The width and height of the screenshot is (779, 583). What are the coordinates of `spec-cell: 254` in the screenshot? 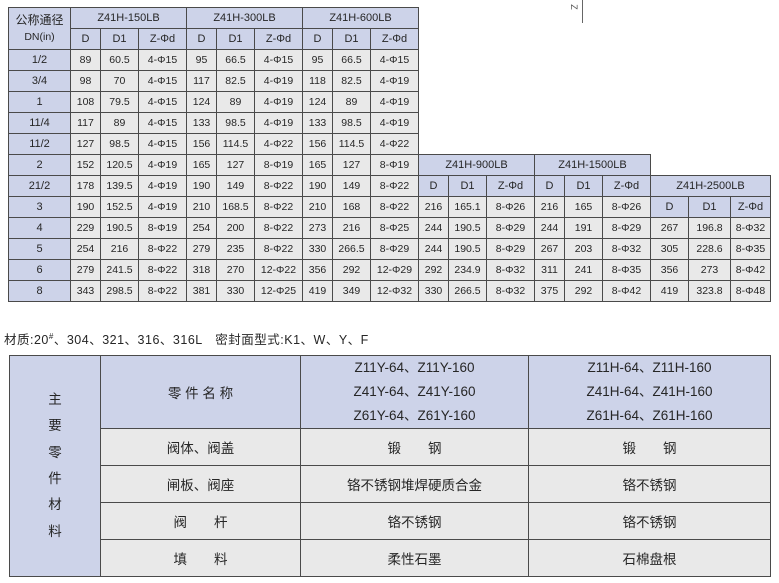 It's located at (85, 249).